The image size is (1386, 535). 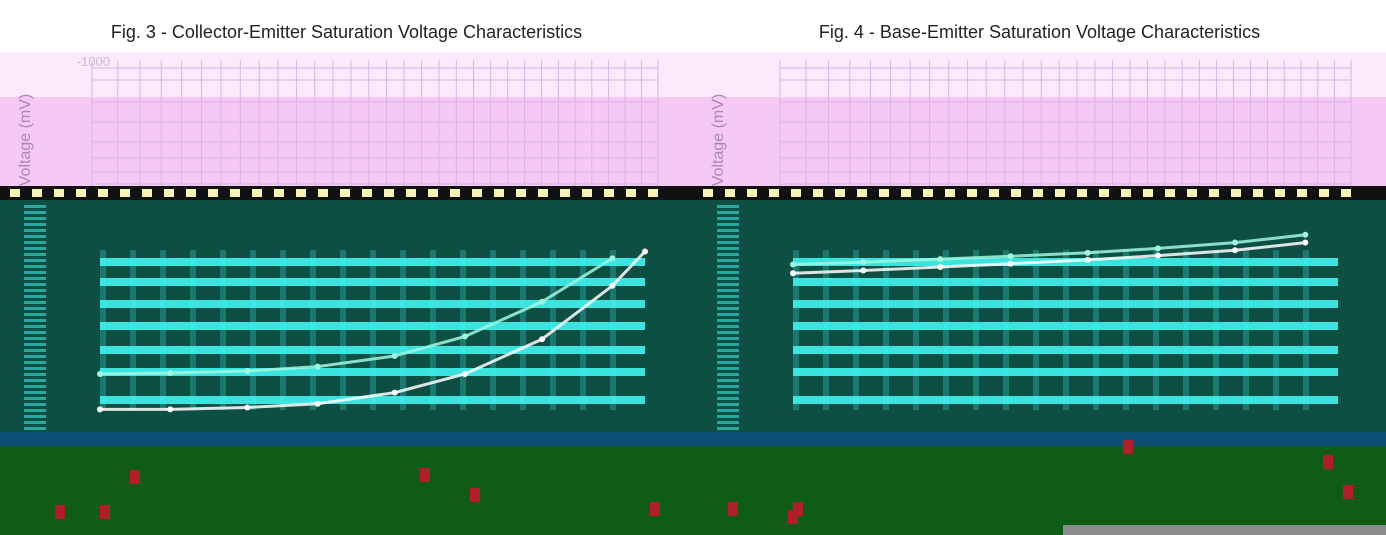 I want to click on series-1-line, so click(x=356, y=316).